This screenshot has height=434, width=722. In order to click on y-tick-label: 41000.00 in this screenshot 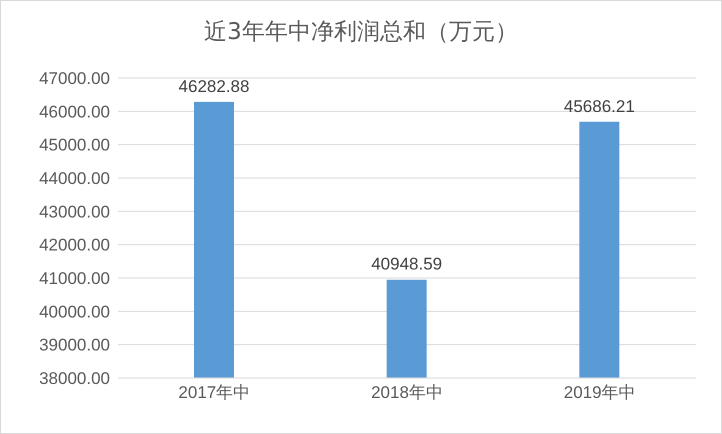, I will do `click(74, 278)`.